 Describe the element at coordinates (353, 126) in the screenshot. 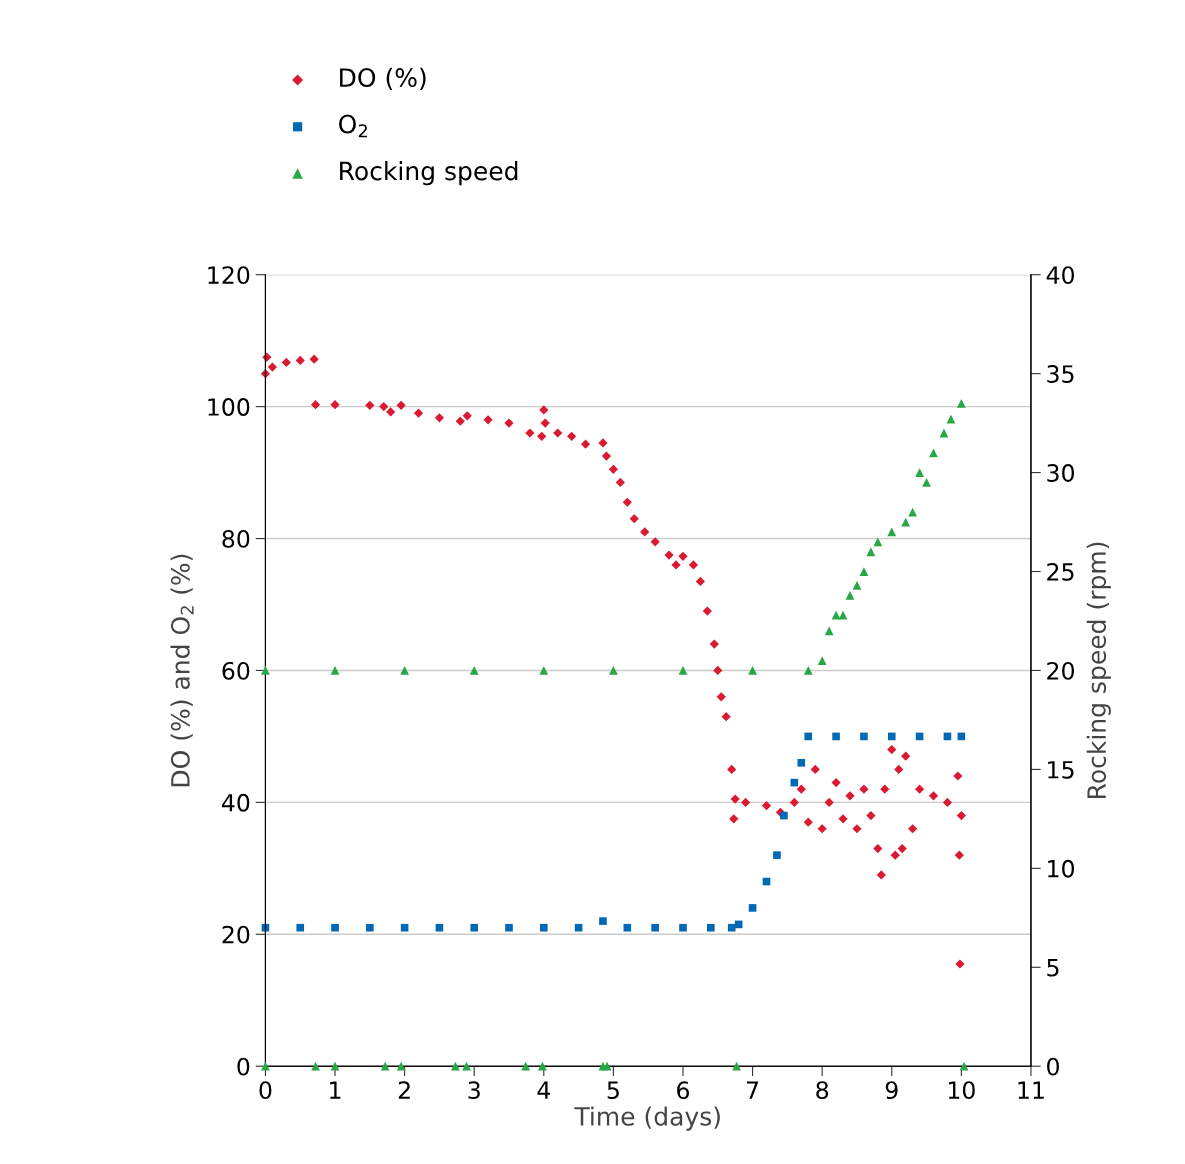

I see `legend-label: O$_{2}$` at that location.